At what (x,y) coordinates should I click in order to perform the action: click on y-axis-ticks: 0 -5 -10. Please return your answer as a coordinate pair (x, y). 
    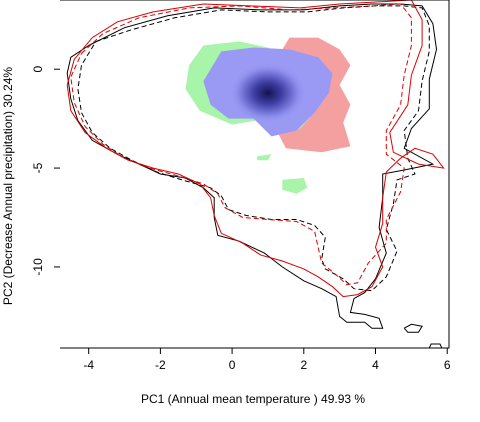
    Looking at the image, I should click on (45, 171).